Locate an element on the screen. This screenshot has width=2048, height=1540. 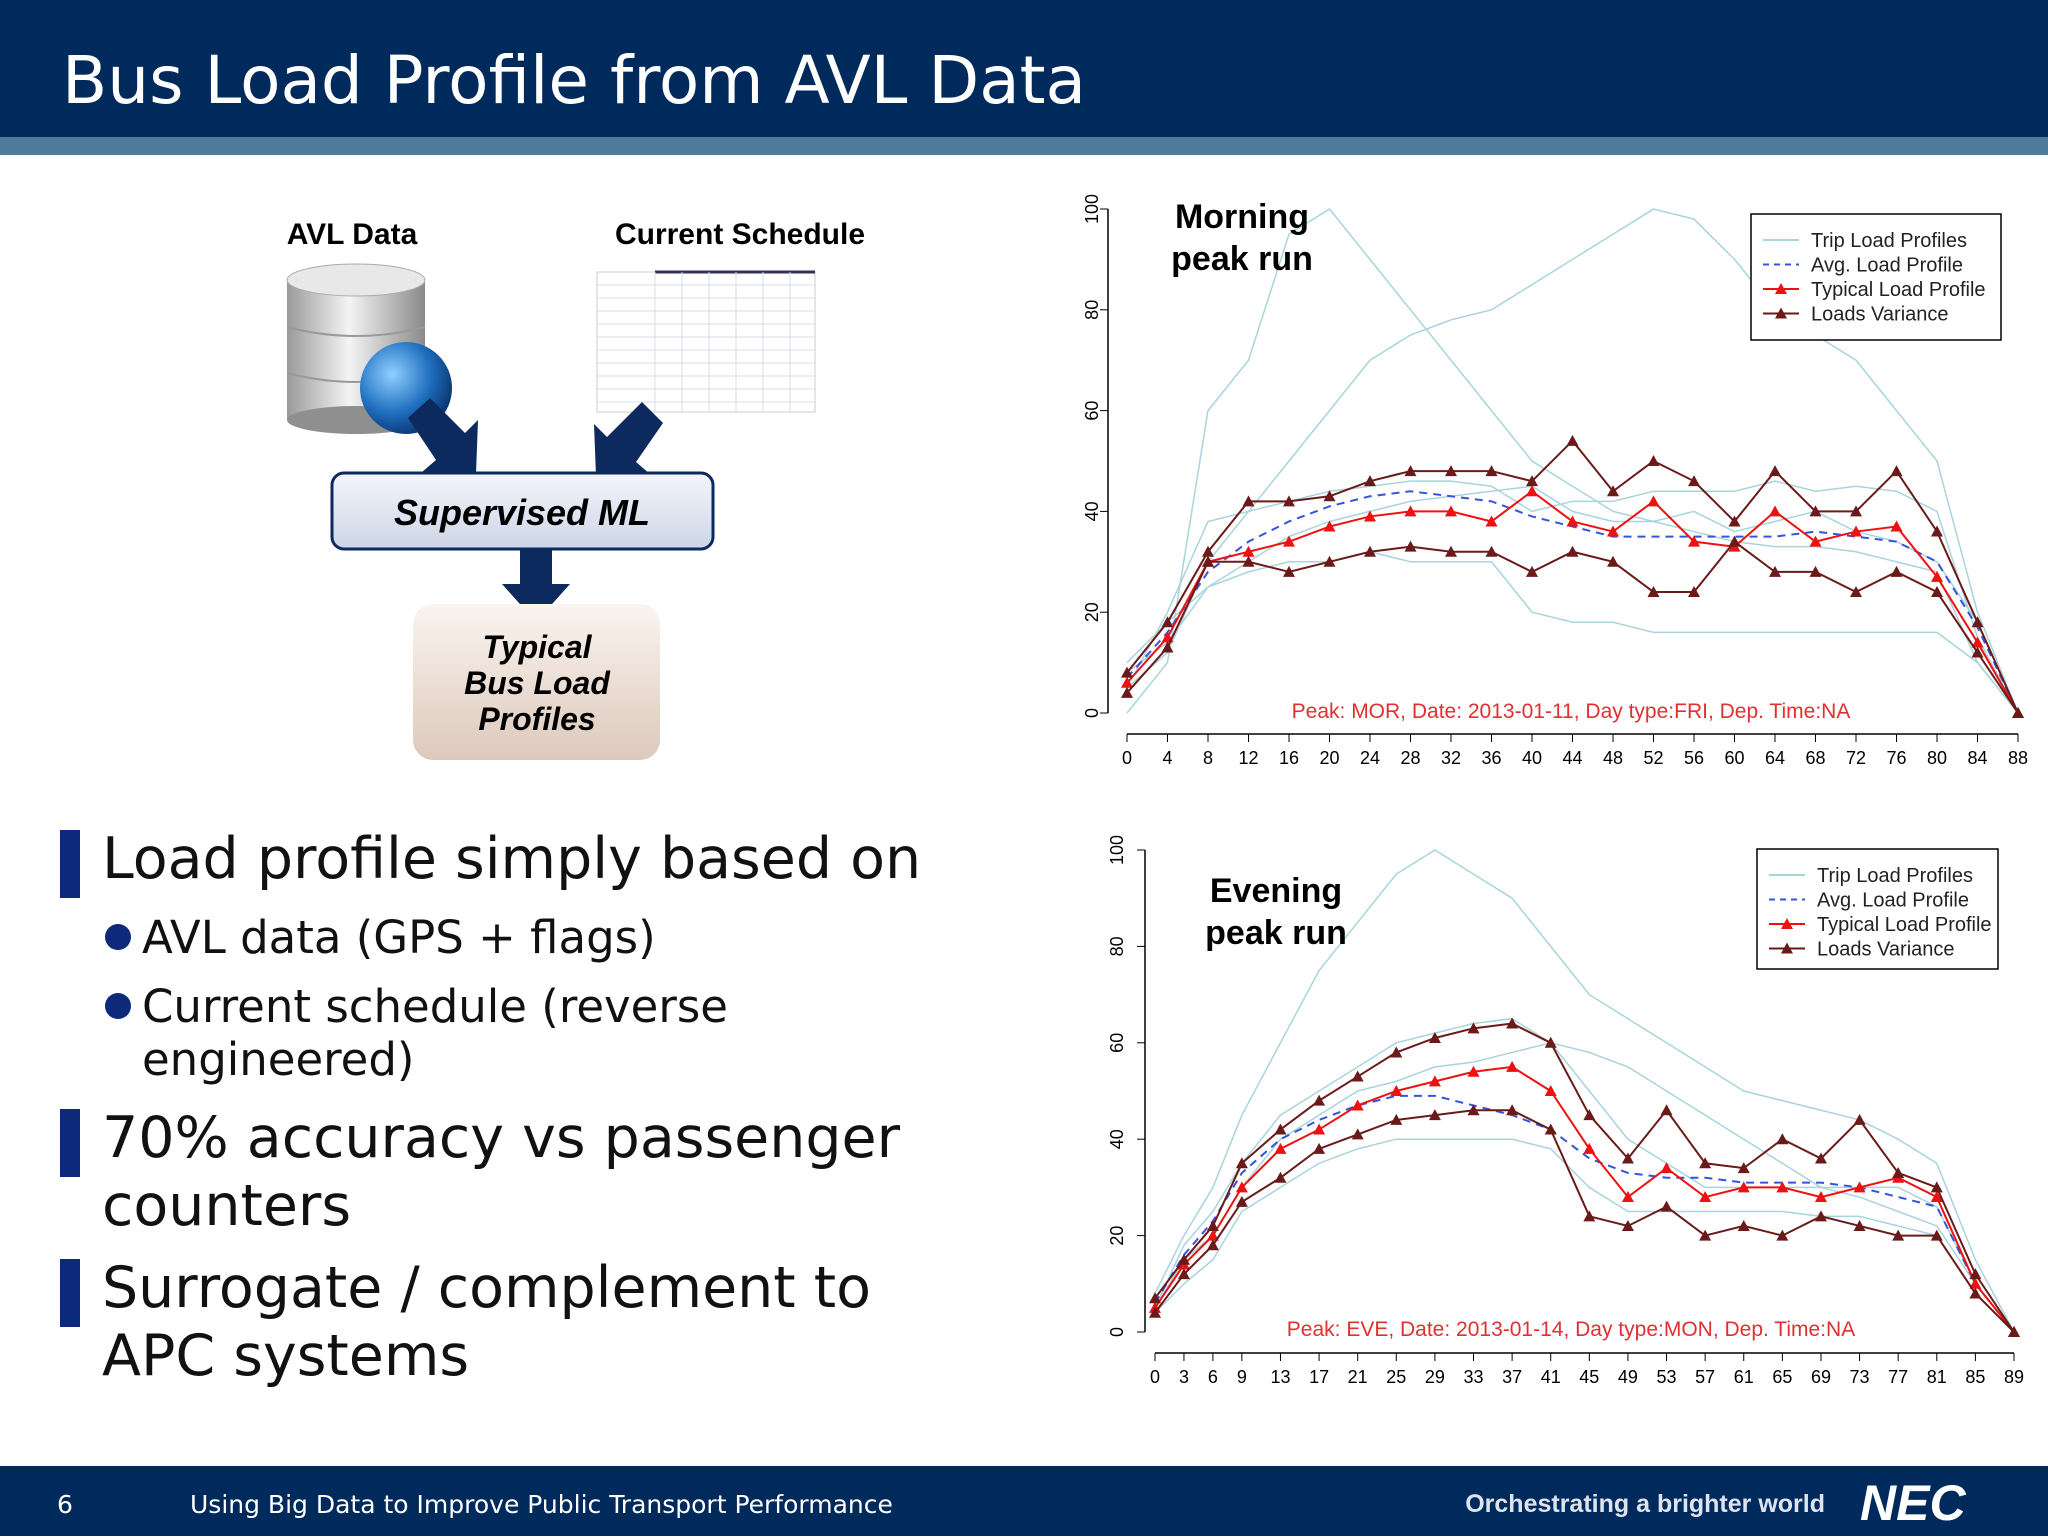
legend-label: Typical Load Profile is located at coordinates (1898, 290).